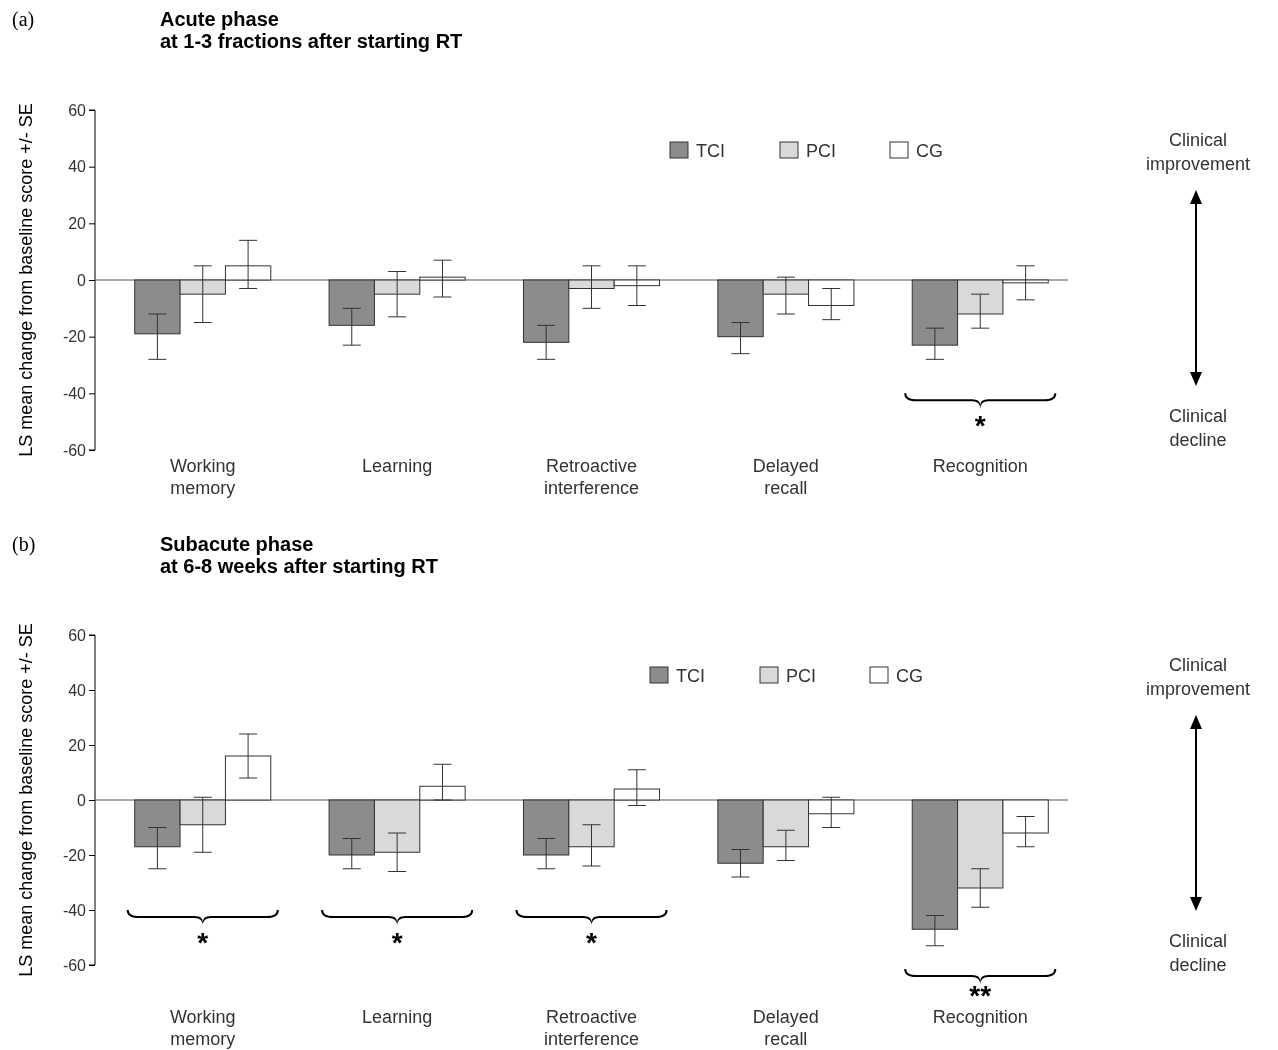  I want to click on text: (a), so click(23, 19).